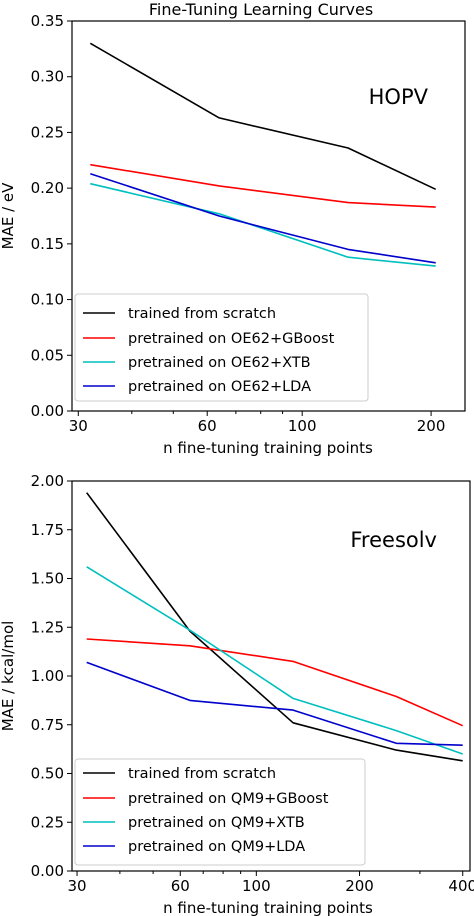  I want to click on hopv-y-tick-label-5: 0.25, so click(47, 132).